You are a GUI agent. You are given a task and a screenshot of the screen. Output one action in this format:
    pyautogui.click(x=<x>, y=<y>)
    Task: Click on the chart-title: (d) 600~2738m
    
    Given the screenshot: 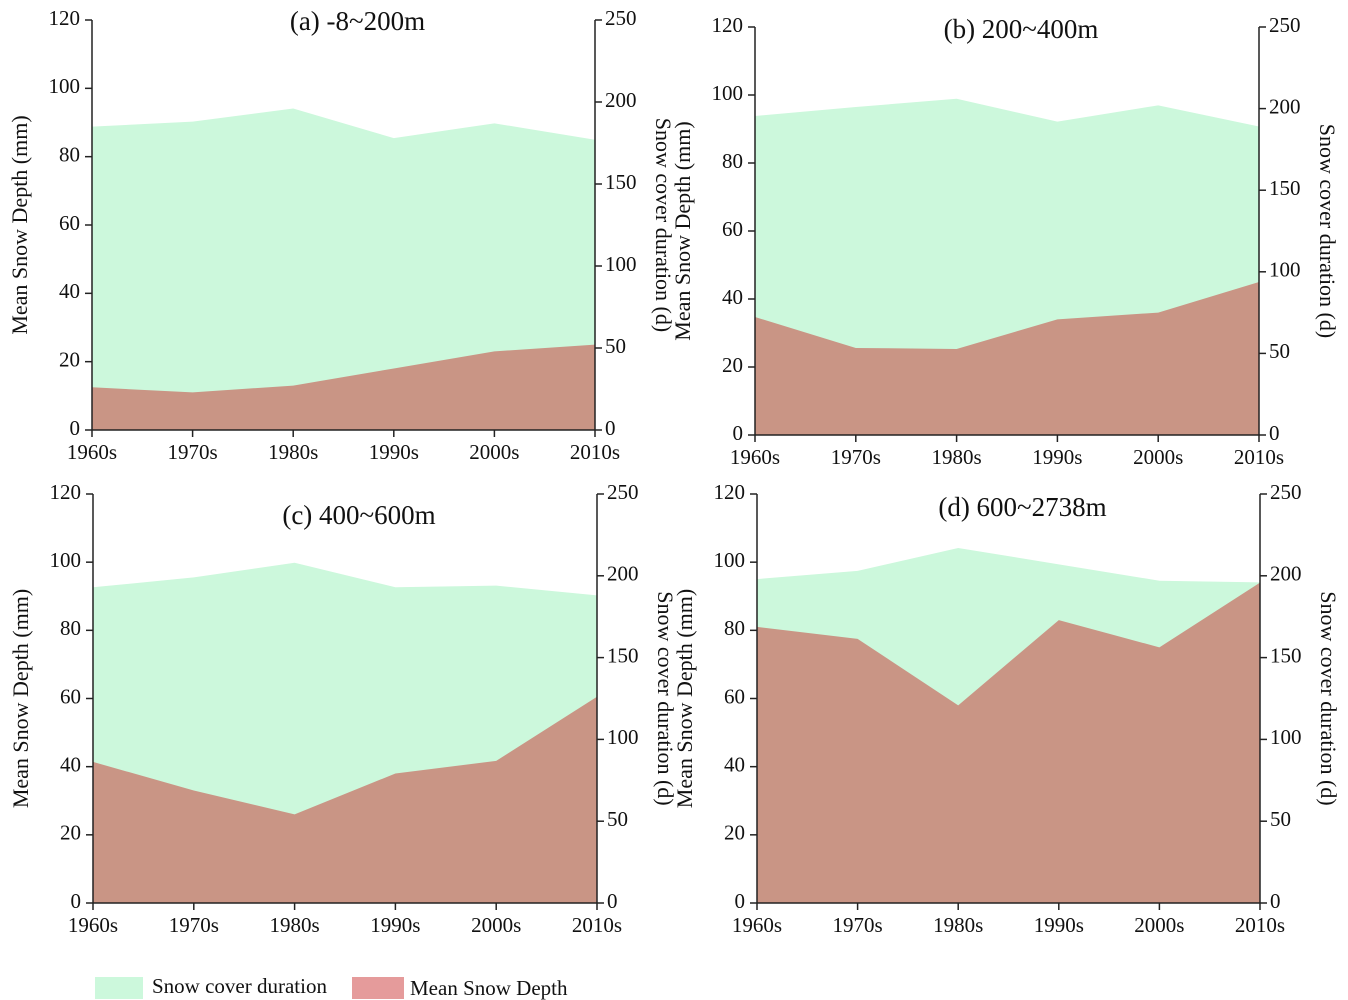 What is the action you would take?
    pyautogui.click(x=1022, y=507)
    